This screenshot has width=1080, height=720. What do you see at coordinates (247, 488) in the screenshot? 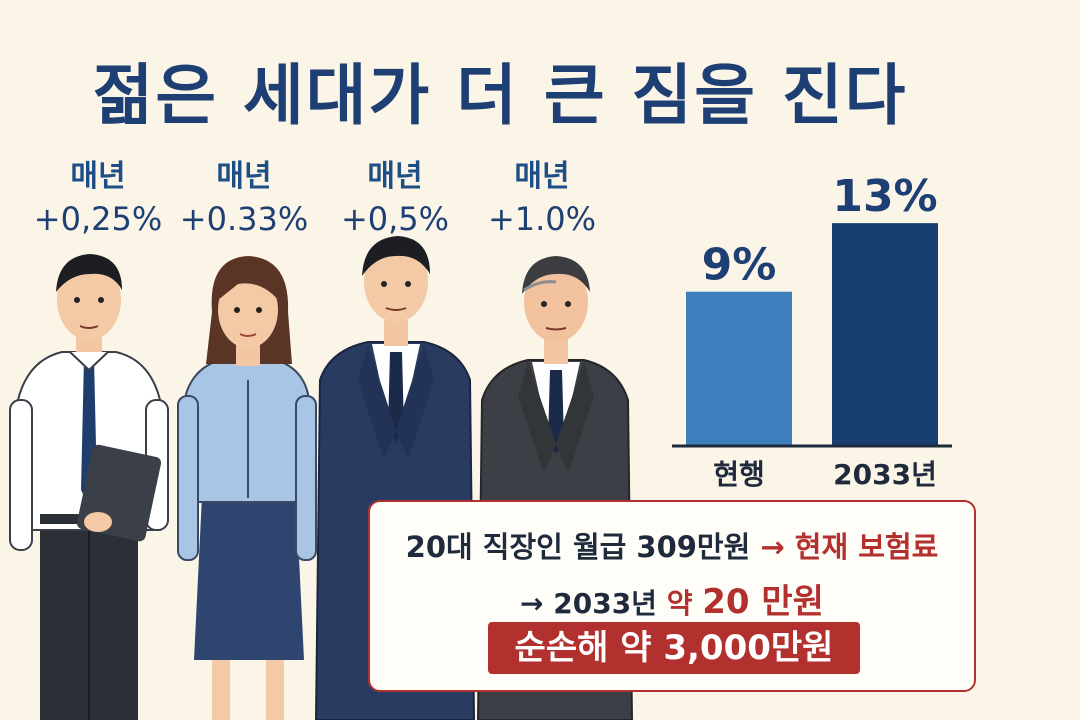
I see `person-woman` at bounding box center [247, 488].